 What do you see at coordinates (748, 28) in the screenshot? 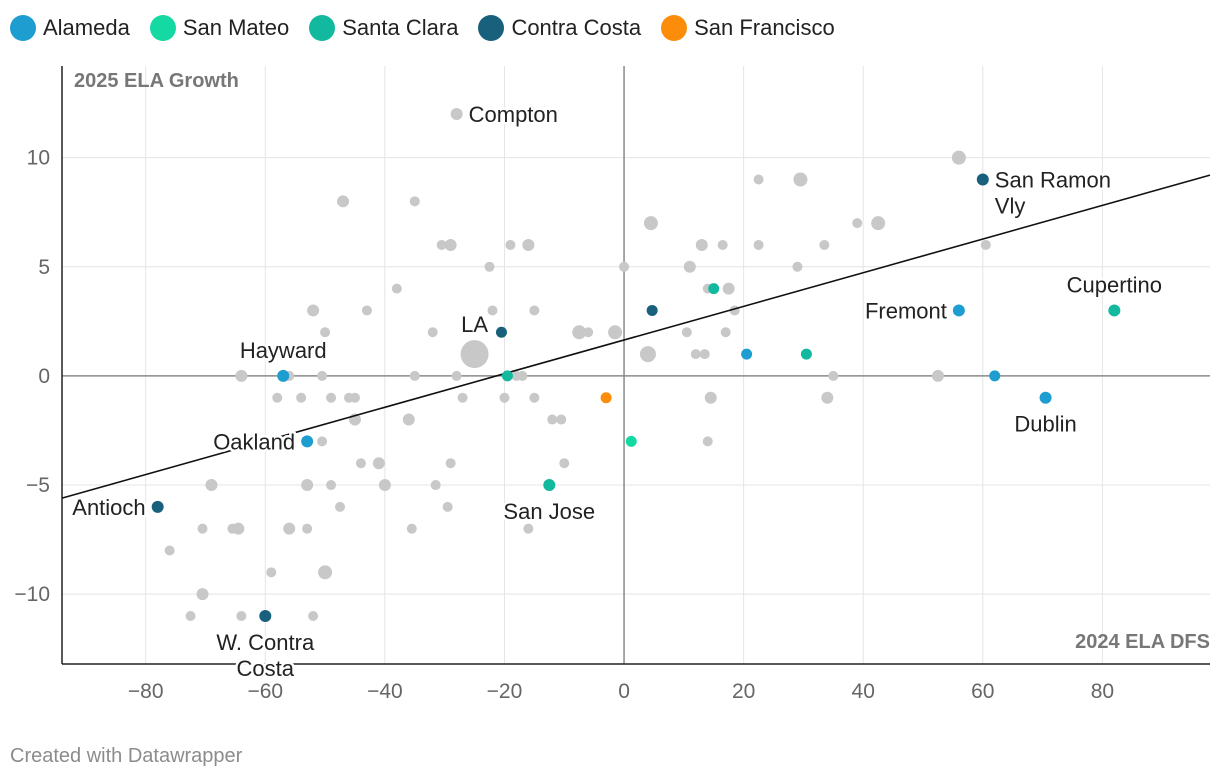
I see `legend-item-san-francisco: San Francisco` at bounding box center [748, 28].